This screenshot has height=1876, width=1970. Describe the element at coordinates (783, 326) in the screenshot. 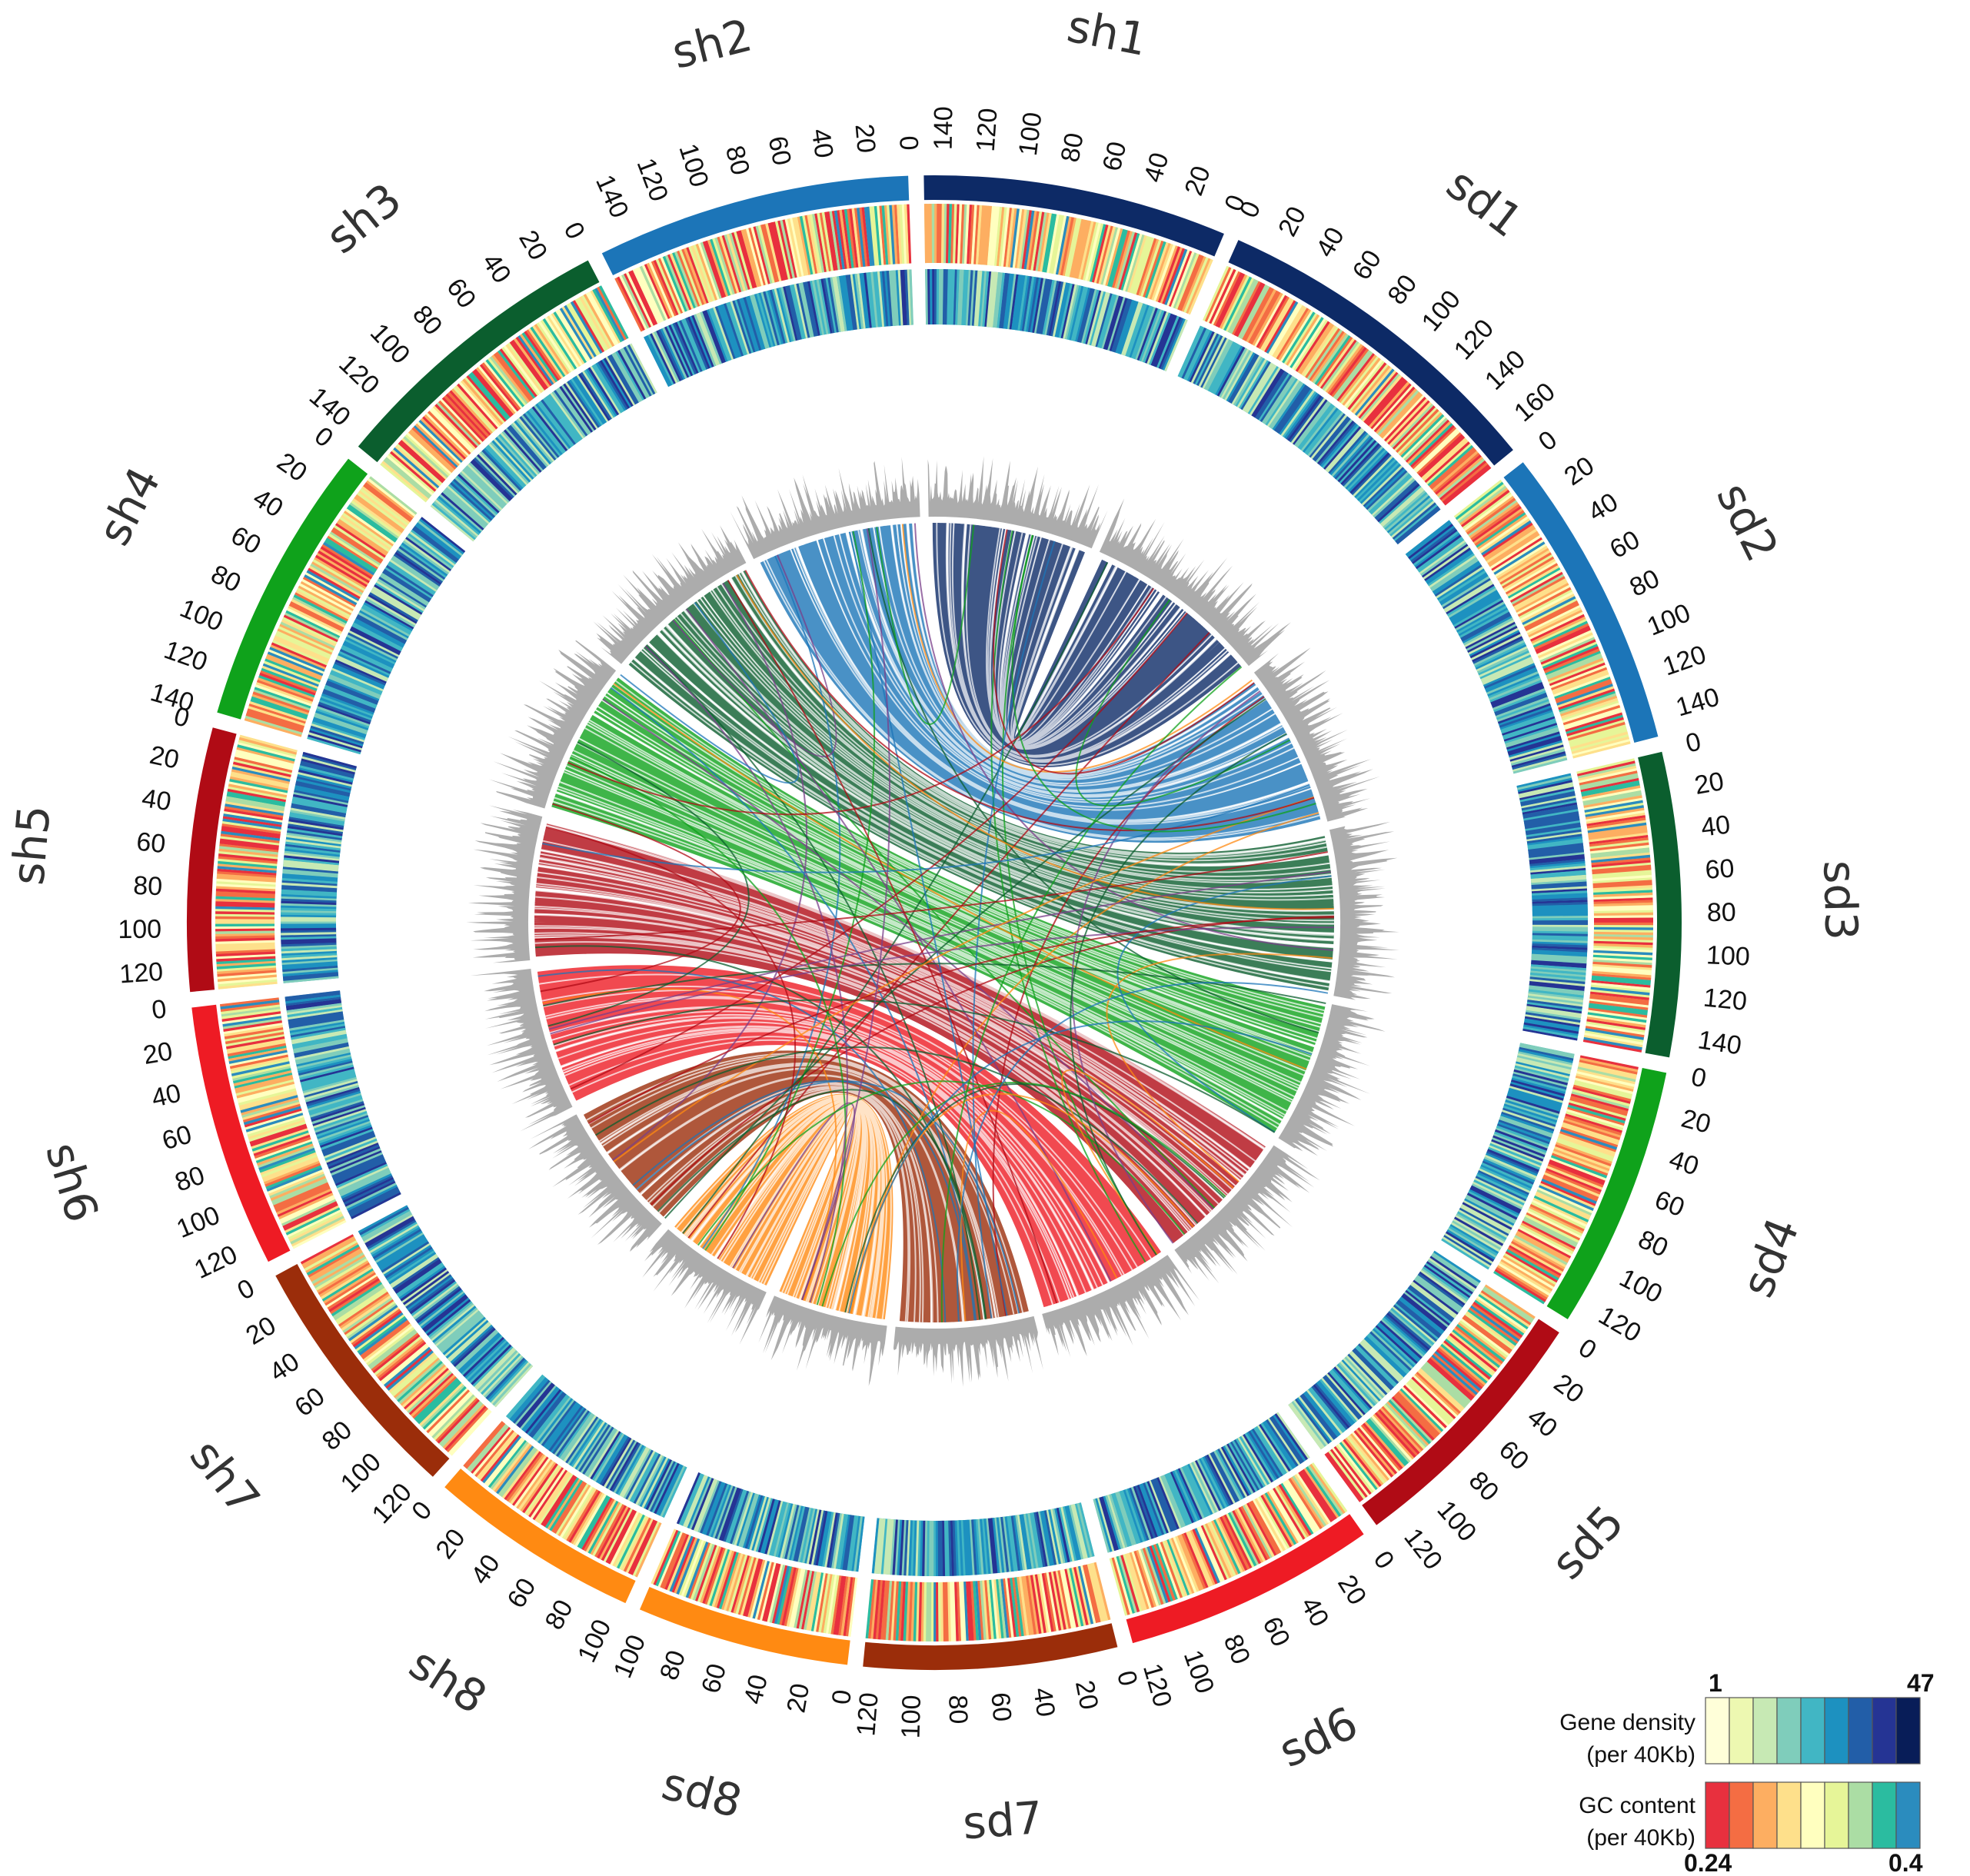

I see `gene-bin-sh2` at that location.